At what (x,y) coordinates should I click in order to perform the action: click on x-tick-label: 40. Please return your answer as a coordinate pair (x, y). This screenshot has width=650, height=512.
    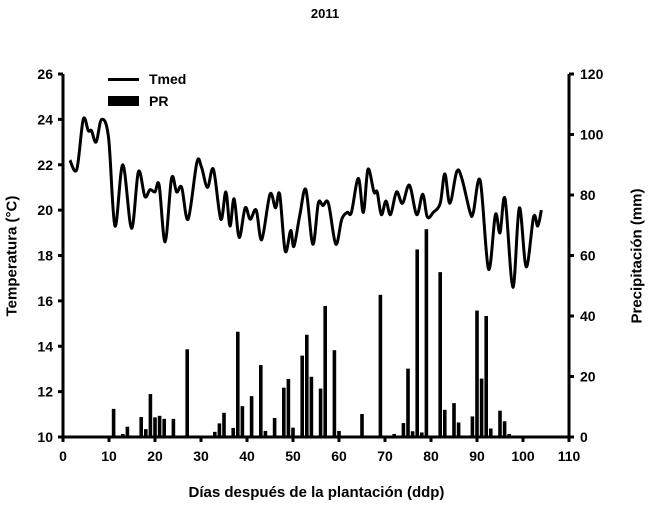
    Looking at the image, I should click on (247, 456).